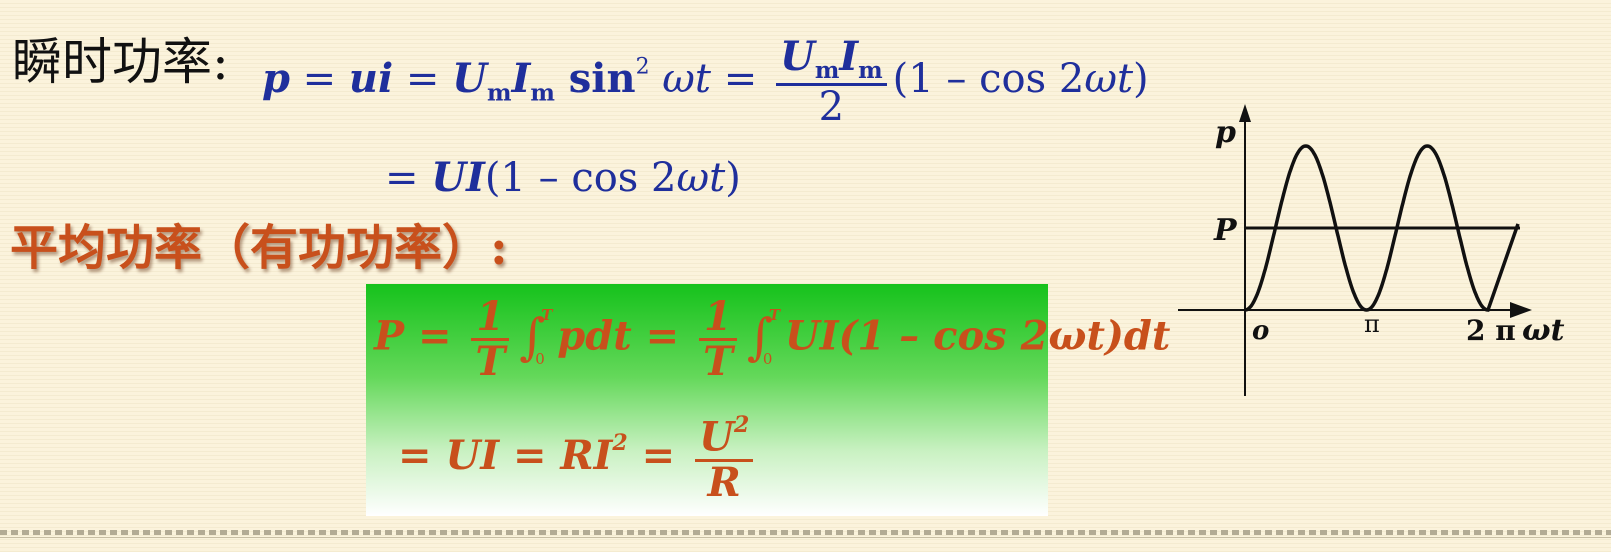 This screenshot has width=1611, height=552. Describe the element at coordinates (1521, 310) in the screenshot. I see `x-axis-arrow` at that location.